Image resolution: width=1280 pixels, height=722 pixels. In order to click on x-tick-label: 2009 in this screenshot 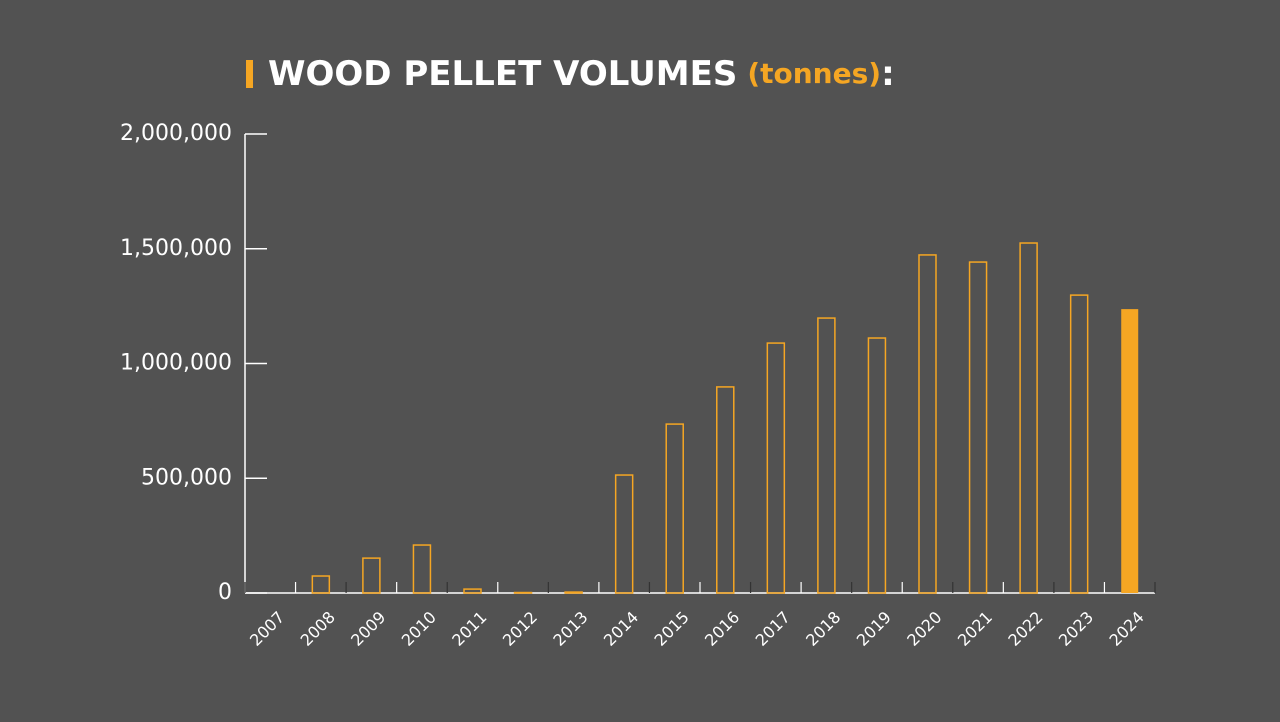, I will do `click(368, 629)`.